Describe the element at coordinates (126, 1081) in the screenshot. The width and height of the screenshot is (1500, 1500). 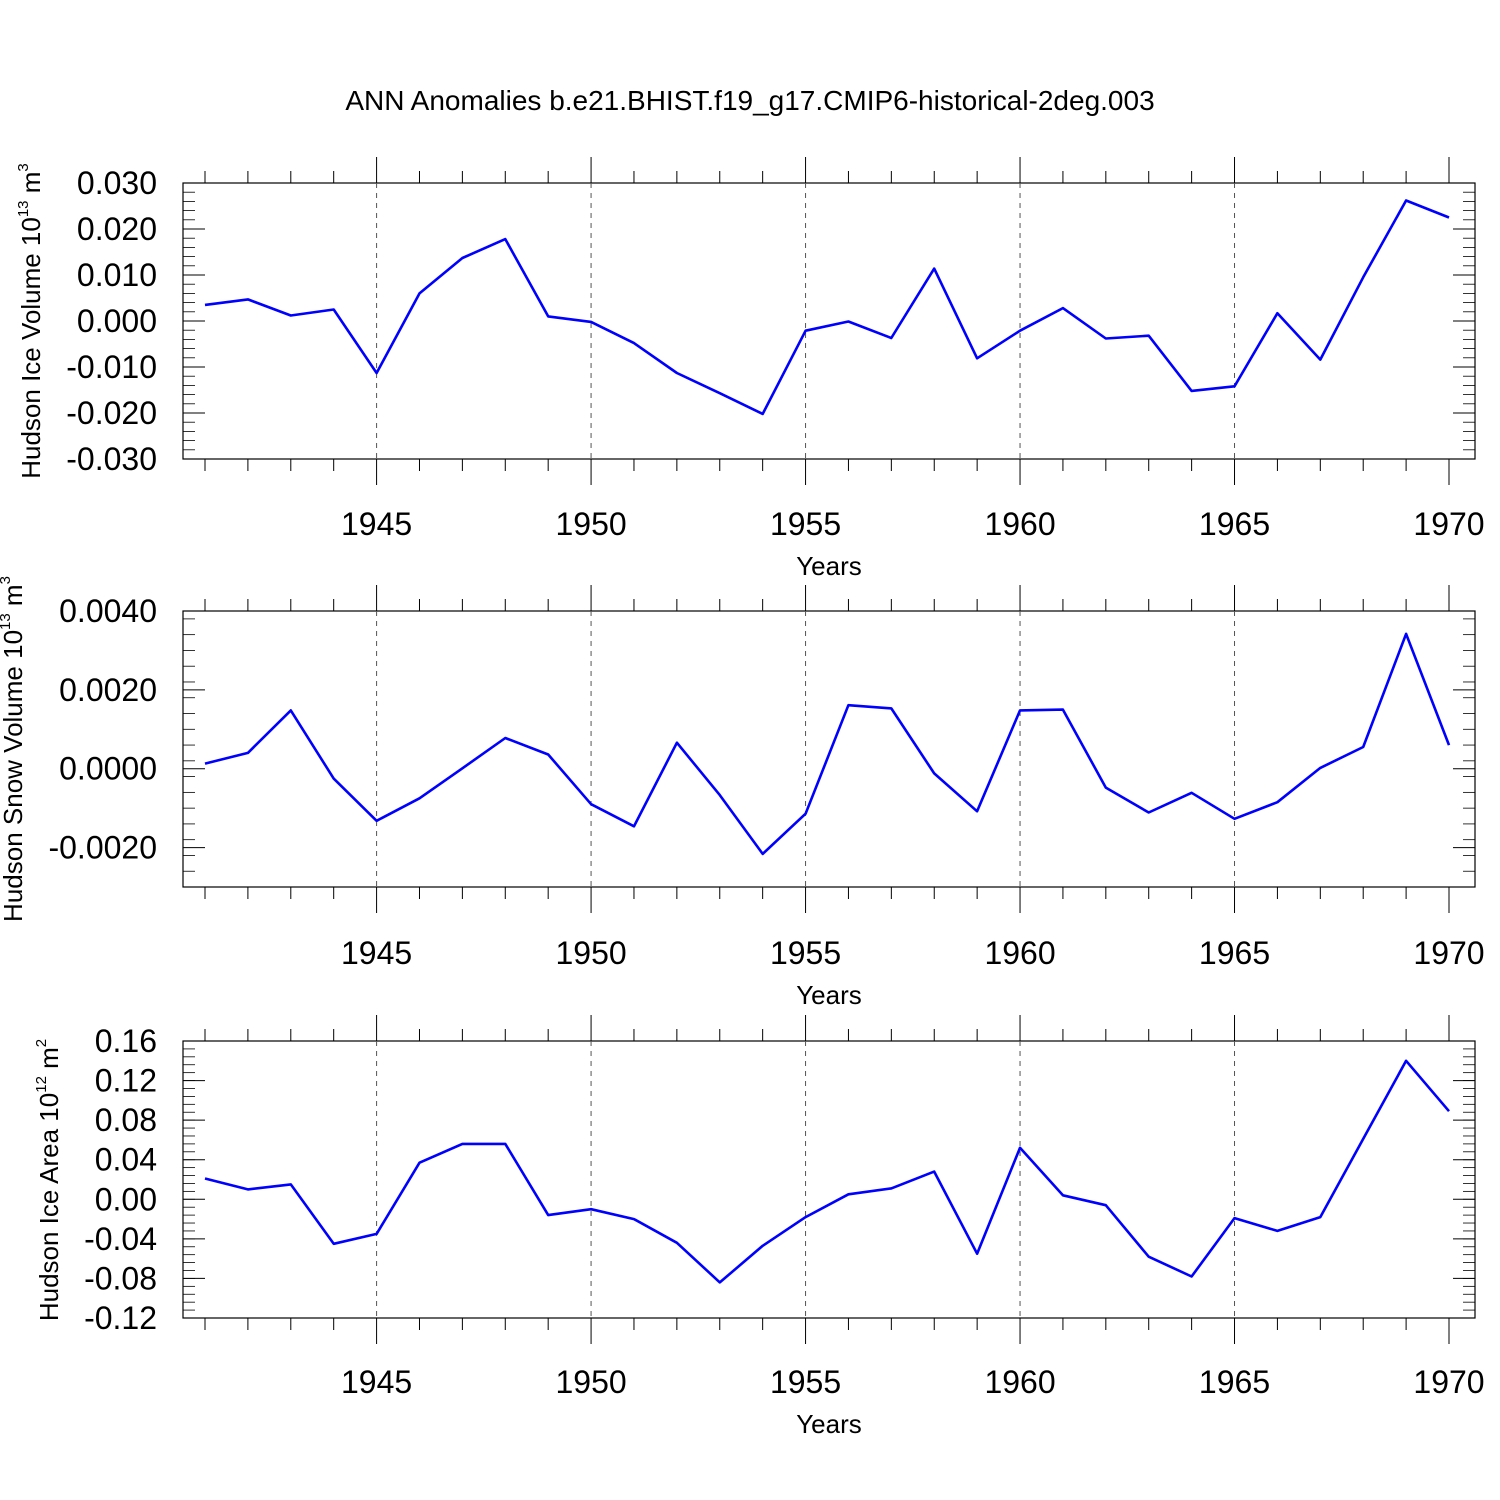
I see `y-tick-label: 0.12` at that location.